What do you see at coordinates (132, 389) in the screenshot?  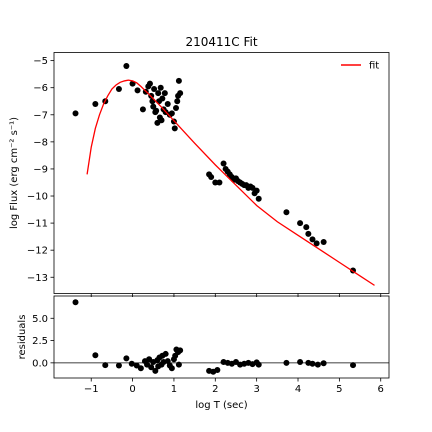 I see `x-tick-label: 0` at bounding box center [132, 389].